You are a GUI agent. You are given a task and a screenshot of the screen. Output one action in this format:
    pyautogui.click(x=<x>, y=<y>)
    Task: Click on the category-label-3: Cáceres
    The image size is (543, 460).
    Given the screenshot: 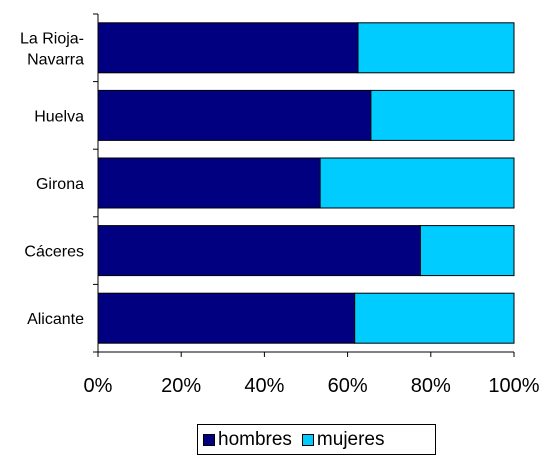 What is the action you would take?
    pyautogui.click(x=54, y=252)
    